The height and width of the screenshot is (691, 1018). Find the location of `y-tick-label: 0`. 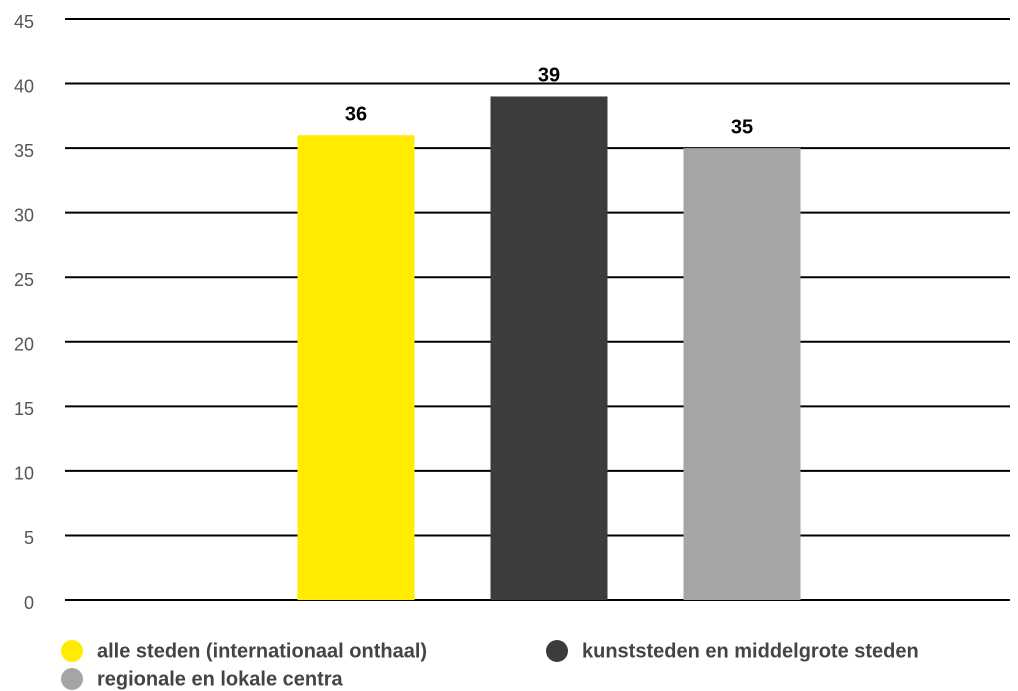

y-tick-label: 0 is located at coordinates (29, 603).